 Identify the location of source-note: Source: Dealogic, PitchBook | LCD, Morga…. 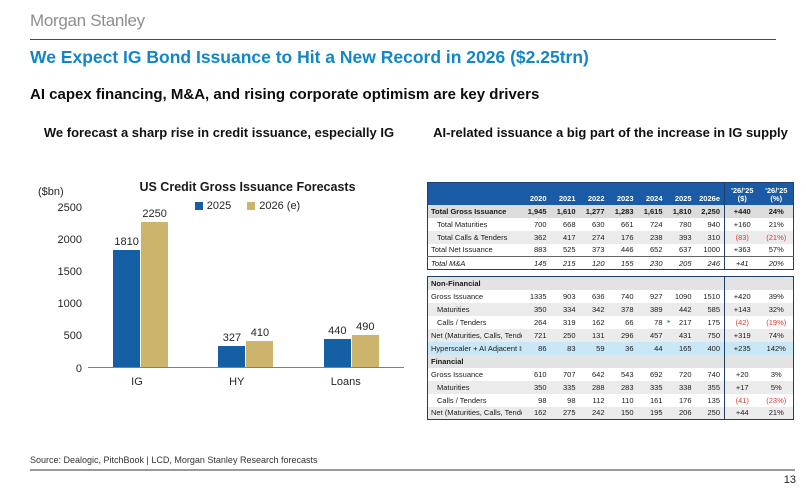
(174, 460).